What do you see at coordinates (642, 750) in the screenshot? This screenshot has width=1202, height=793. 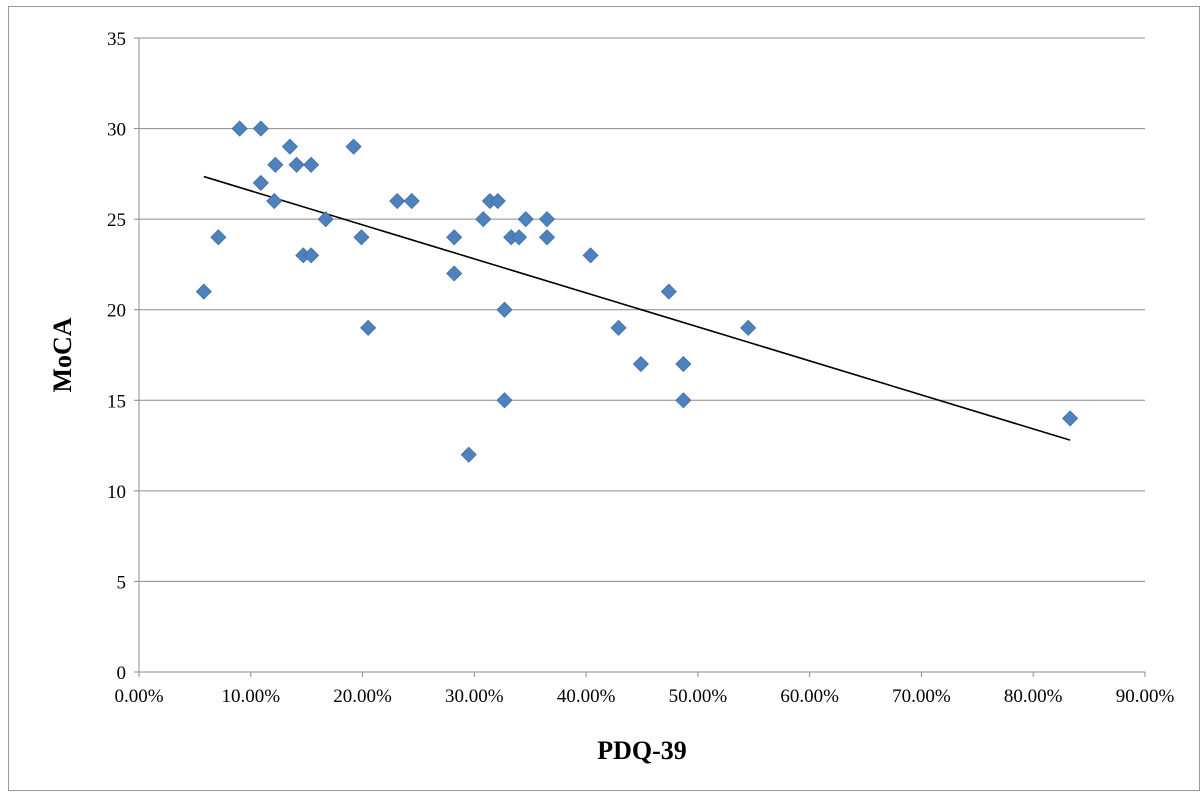 I see `x-axis-title: PDQ-39` at bounding box center [642, 750].